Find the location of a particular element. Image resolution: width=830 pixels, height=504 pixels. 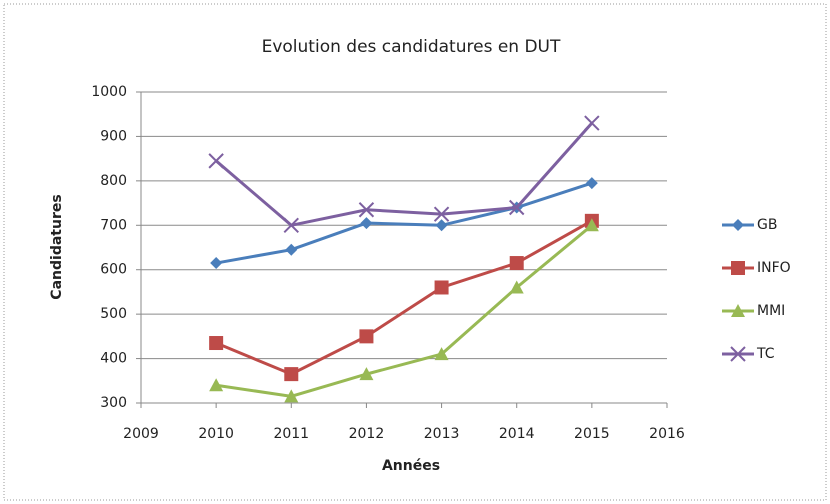

y-tick-label: 1000 is located at coordinates (109, 92).